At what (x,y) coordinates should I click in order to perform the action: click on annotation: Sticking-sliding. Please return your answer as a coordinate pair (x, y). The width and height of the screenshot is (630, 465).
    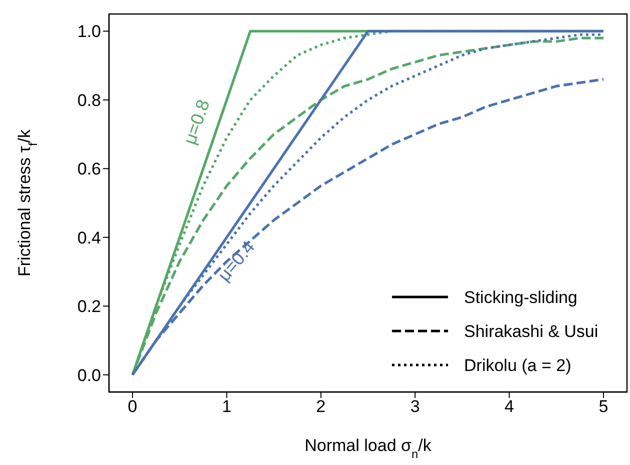
    Looking at the image, I should click on (521, 297).